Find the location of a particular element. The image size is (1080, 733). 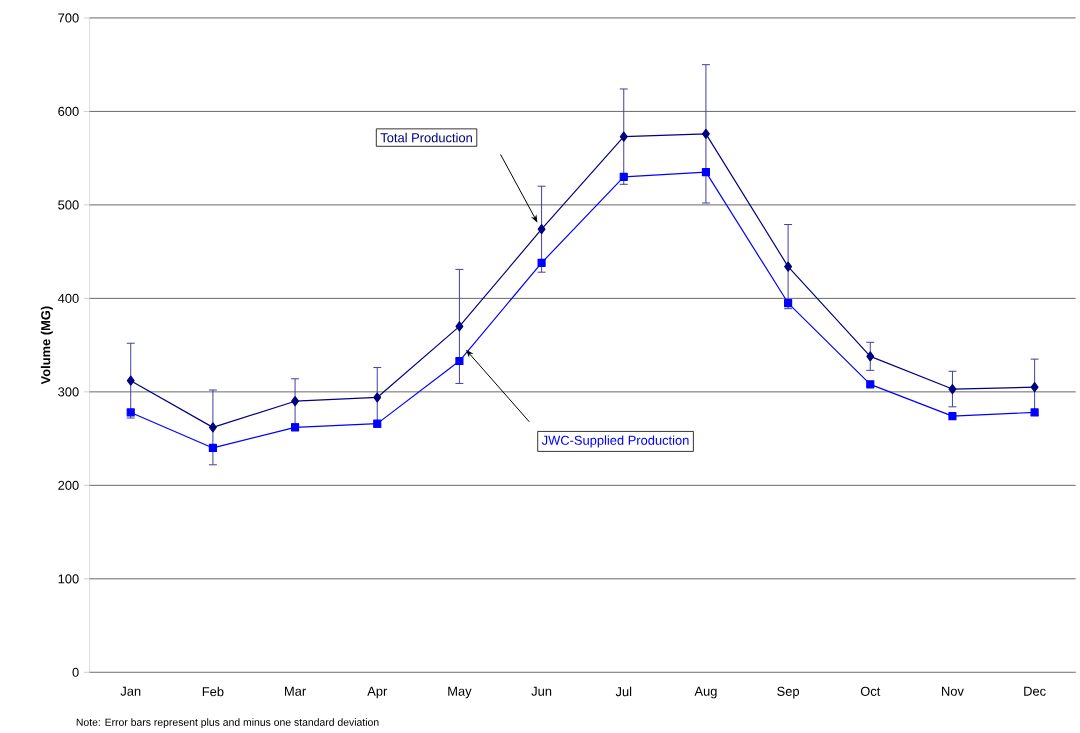

text: JWC-Supplied Production is located at coordinates (615, 441).